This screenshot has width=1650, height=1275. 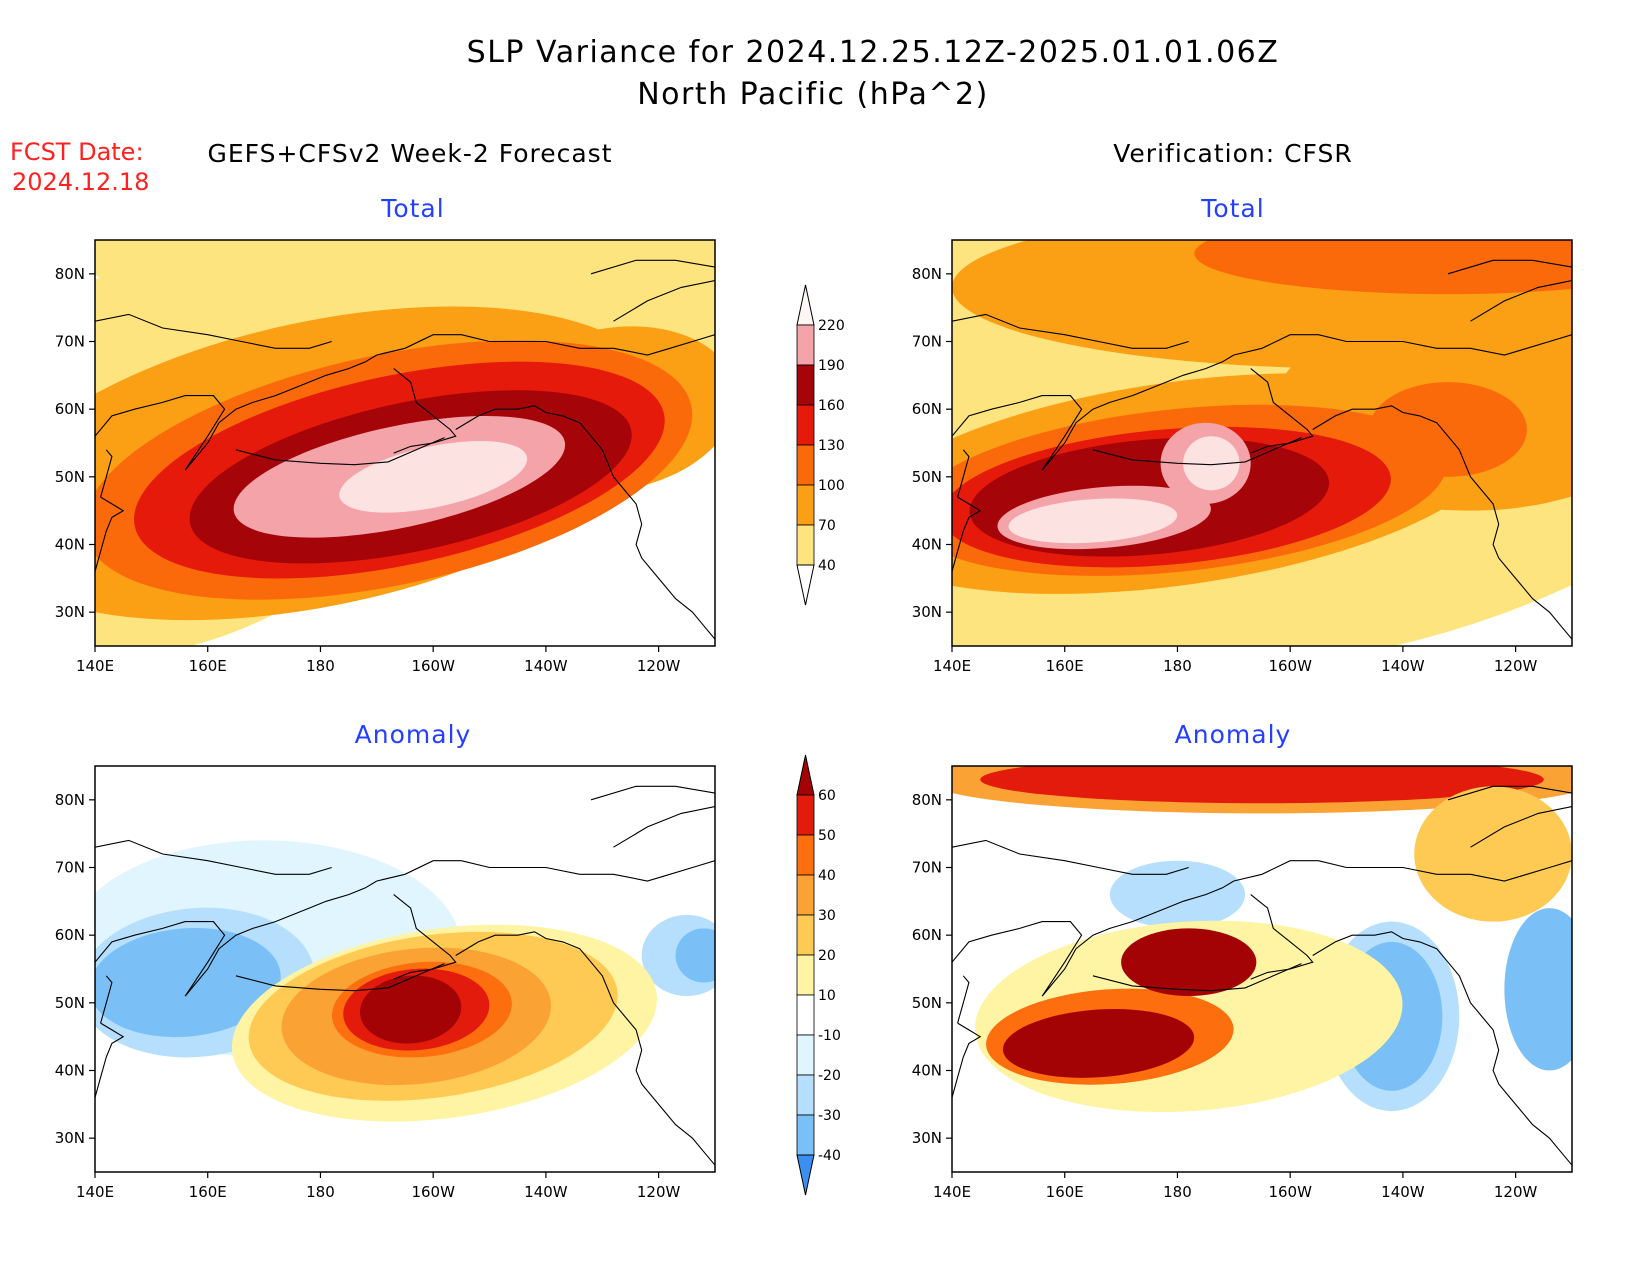 I want to click on colorbar-label: 20, so click(x=827, y=956).